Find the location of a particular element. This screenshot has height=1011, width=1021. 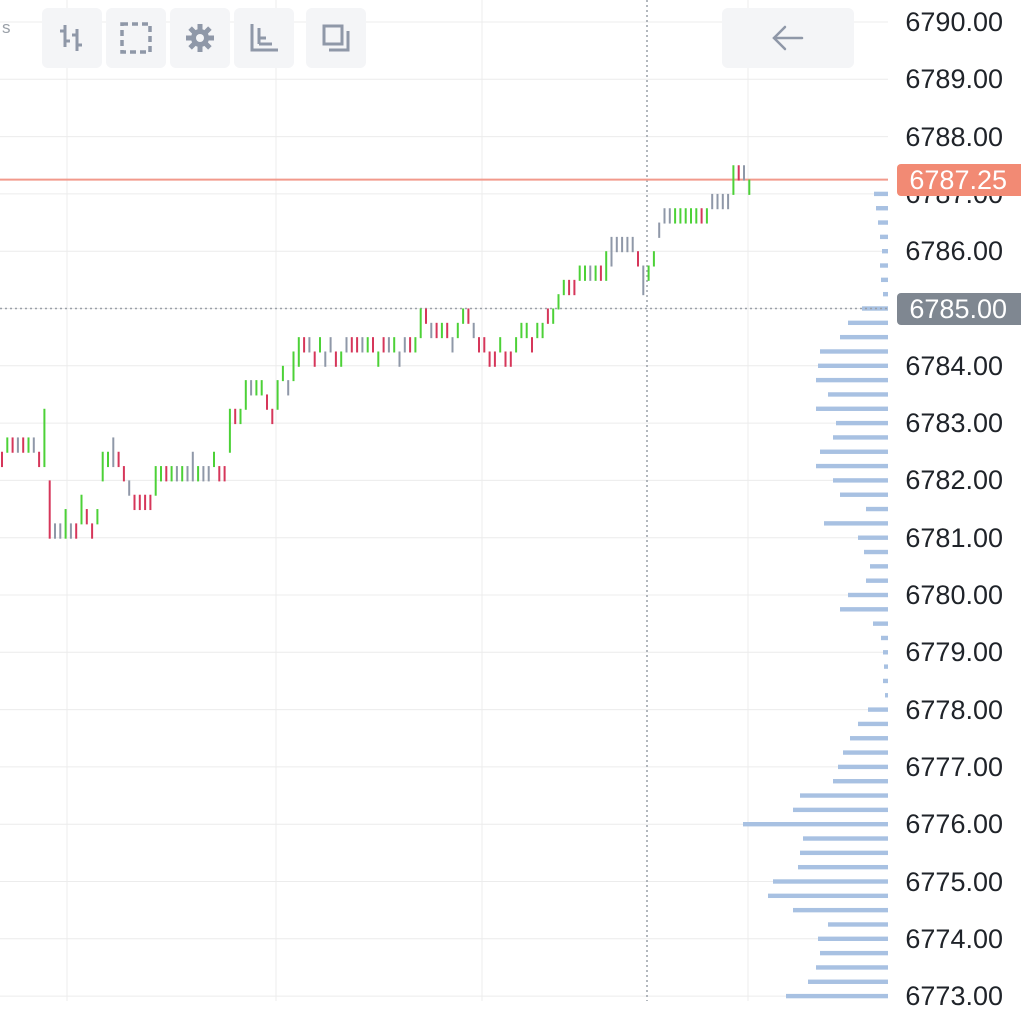

price-axis-label: 6779.00 is located at coordinates (954, 652).